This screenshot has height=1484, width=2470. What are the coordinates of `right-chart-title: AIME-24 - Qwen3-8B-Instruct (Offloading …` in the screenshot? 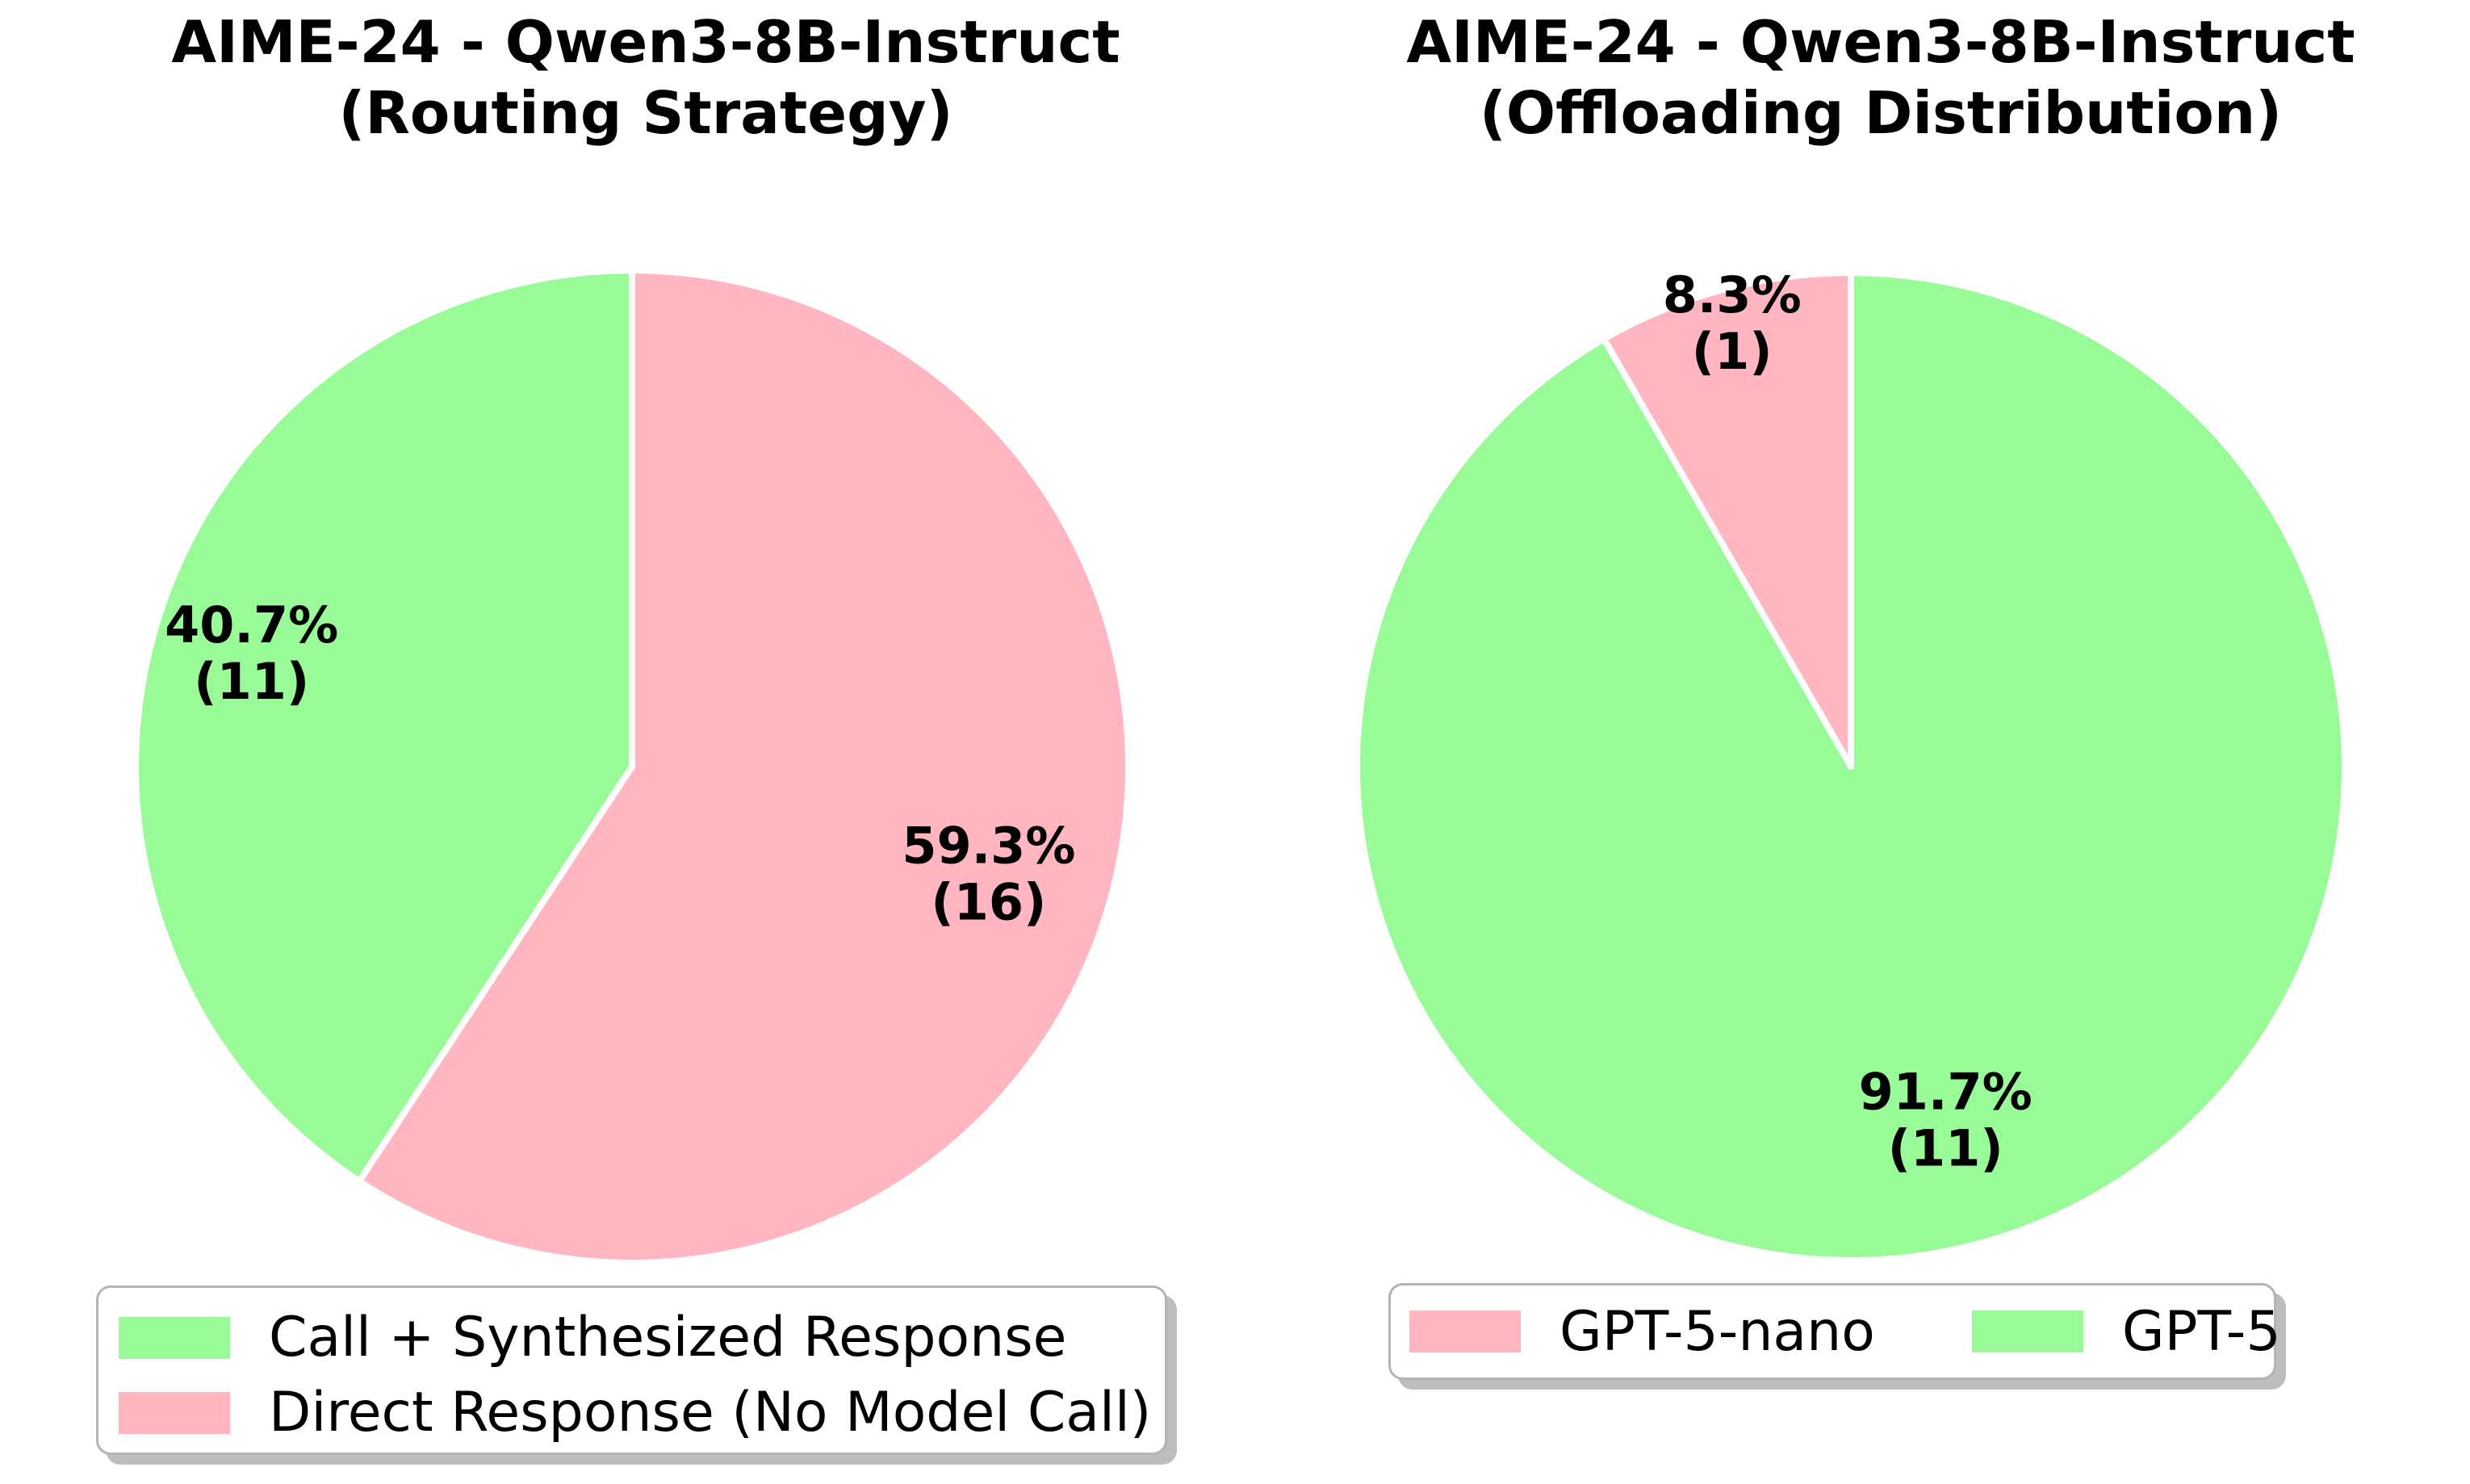 It's located at (1880, 77).